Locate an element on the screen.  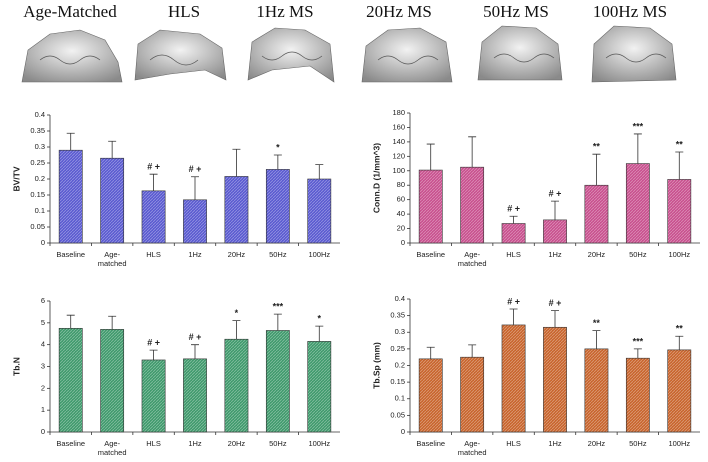
y-tick-label: 160 is located at coordinates (398, 126).